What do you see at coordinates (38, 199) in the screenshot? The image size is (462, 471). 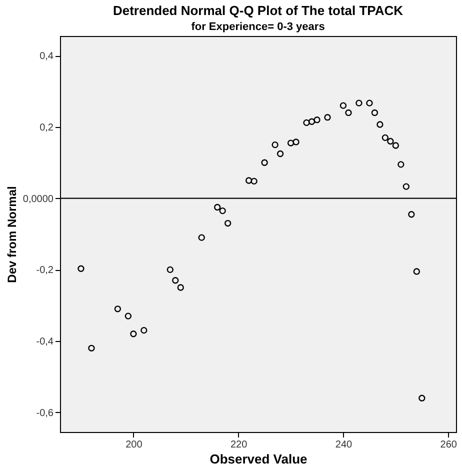 I see `y-tick-label: 0,0000` at bounding box center [38, 199].